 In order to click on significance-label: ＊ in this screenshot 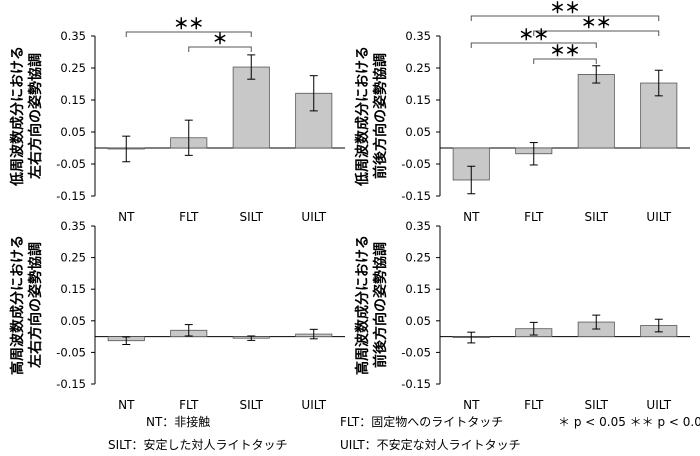, I will do `click(219, 39)`.